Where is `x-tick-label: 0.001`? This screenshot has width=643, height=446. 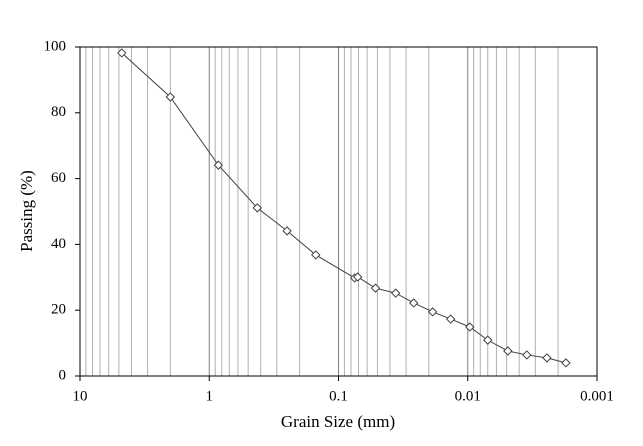
x-tick-label: 0.001 is located at coordinates (597, 396).